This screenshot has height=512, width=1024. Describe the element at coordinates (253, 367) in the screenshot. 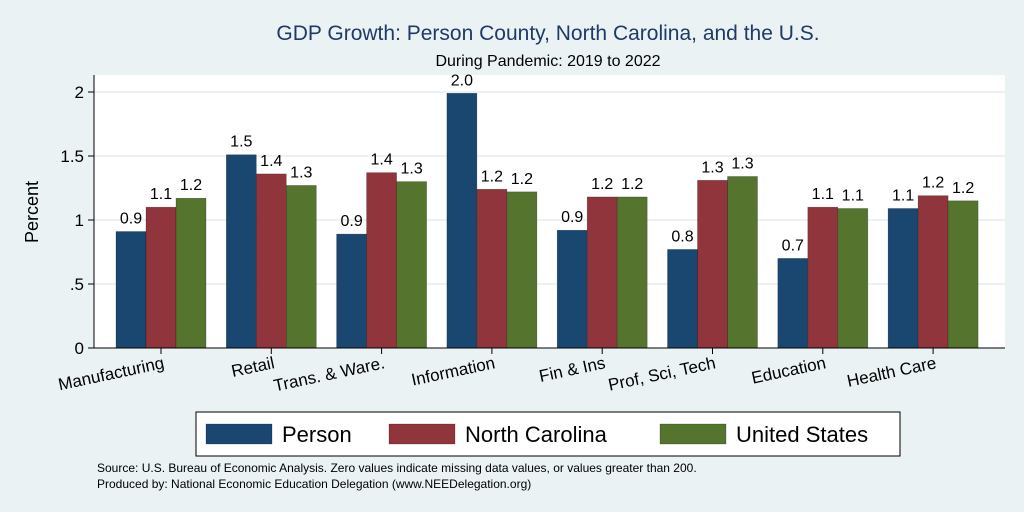

I see `x-category-label: Retail` at that location.